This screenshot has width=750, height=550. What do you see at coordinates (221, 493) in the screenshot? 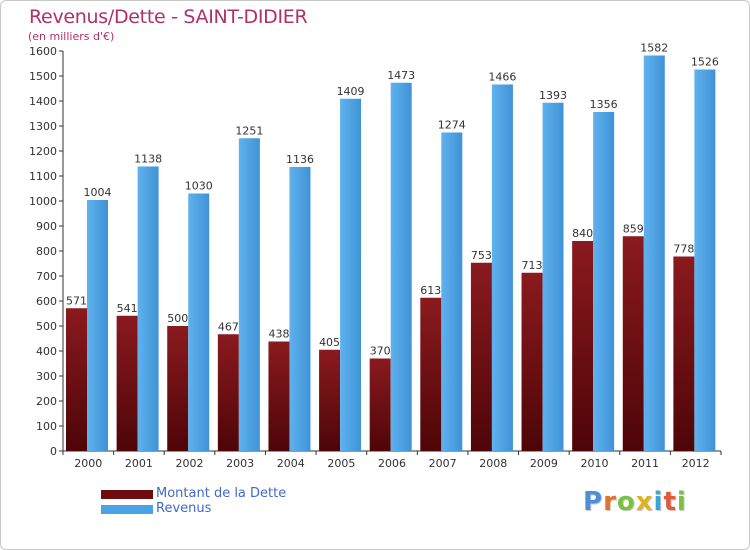
I see `legend-label-debt: Montant de la Dette` at bounding box center [221, 493].